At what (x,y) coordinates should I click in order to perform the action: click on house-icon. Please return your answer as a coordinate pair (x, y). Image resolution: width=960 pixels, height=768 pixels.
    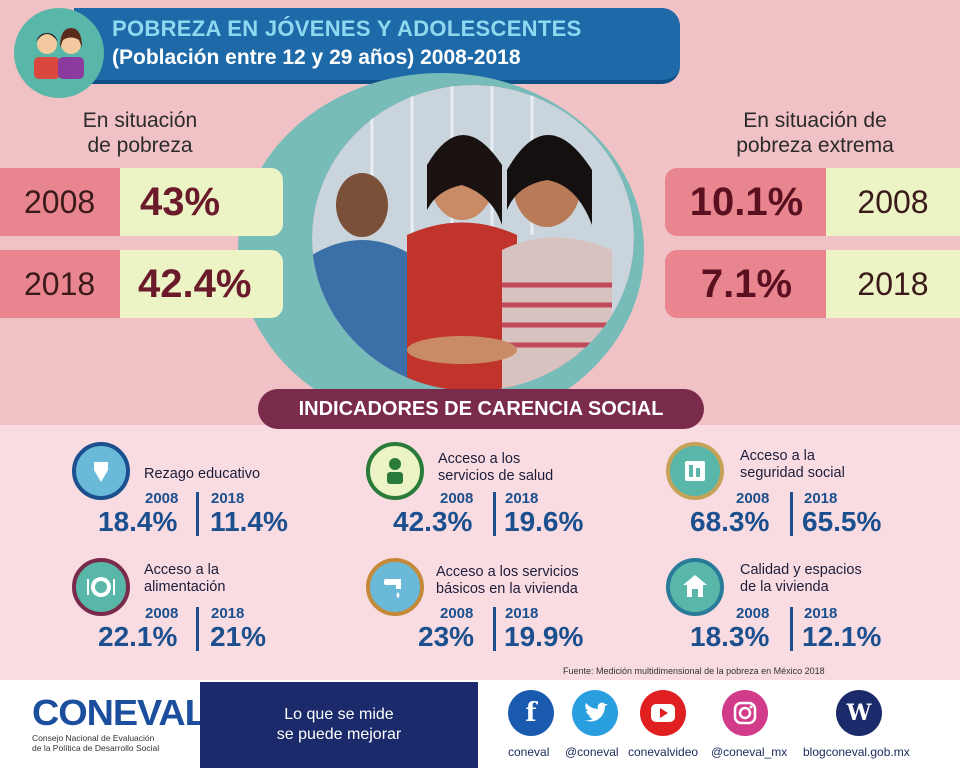
    Looking at the image, I should click on (695, 587).